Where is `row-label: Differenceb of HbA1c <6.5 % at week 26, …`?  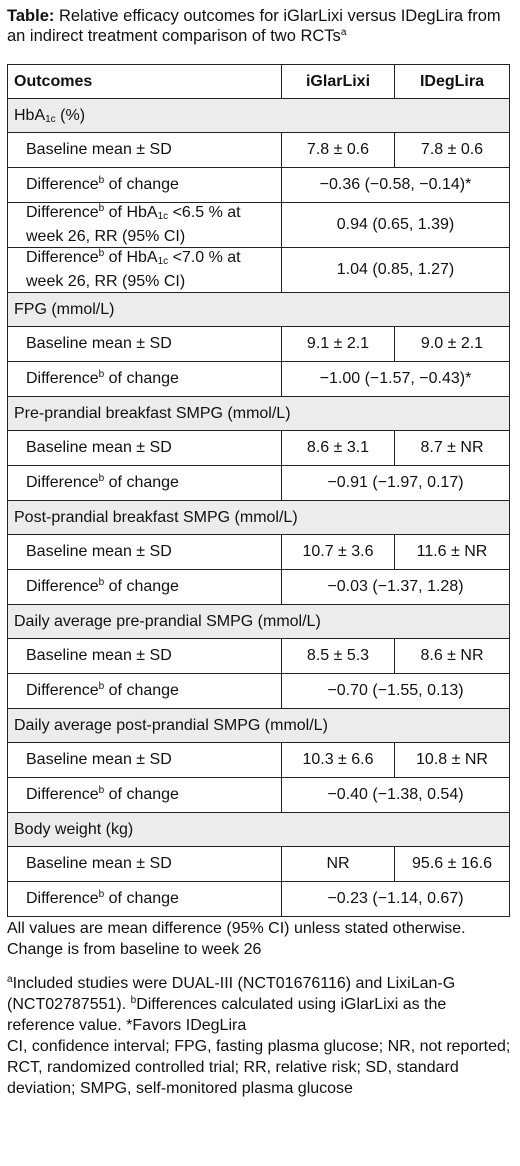 row-label: Differenceb of HbA1c <6.5 % at week 26, … is located at coordinates (144, 225).